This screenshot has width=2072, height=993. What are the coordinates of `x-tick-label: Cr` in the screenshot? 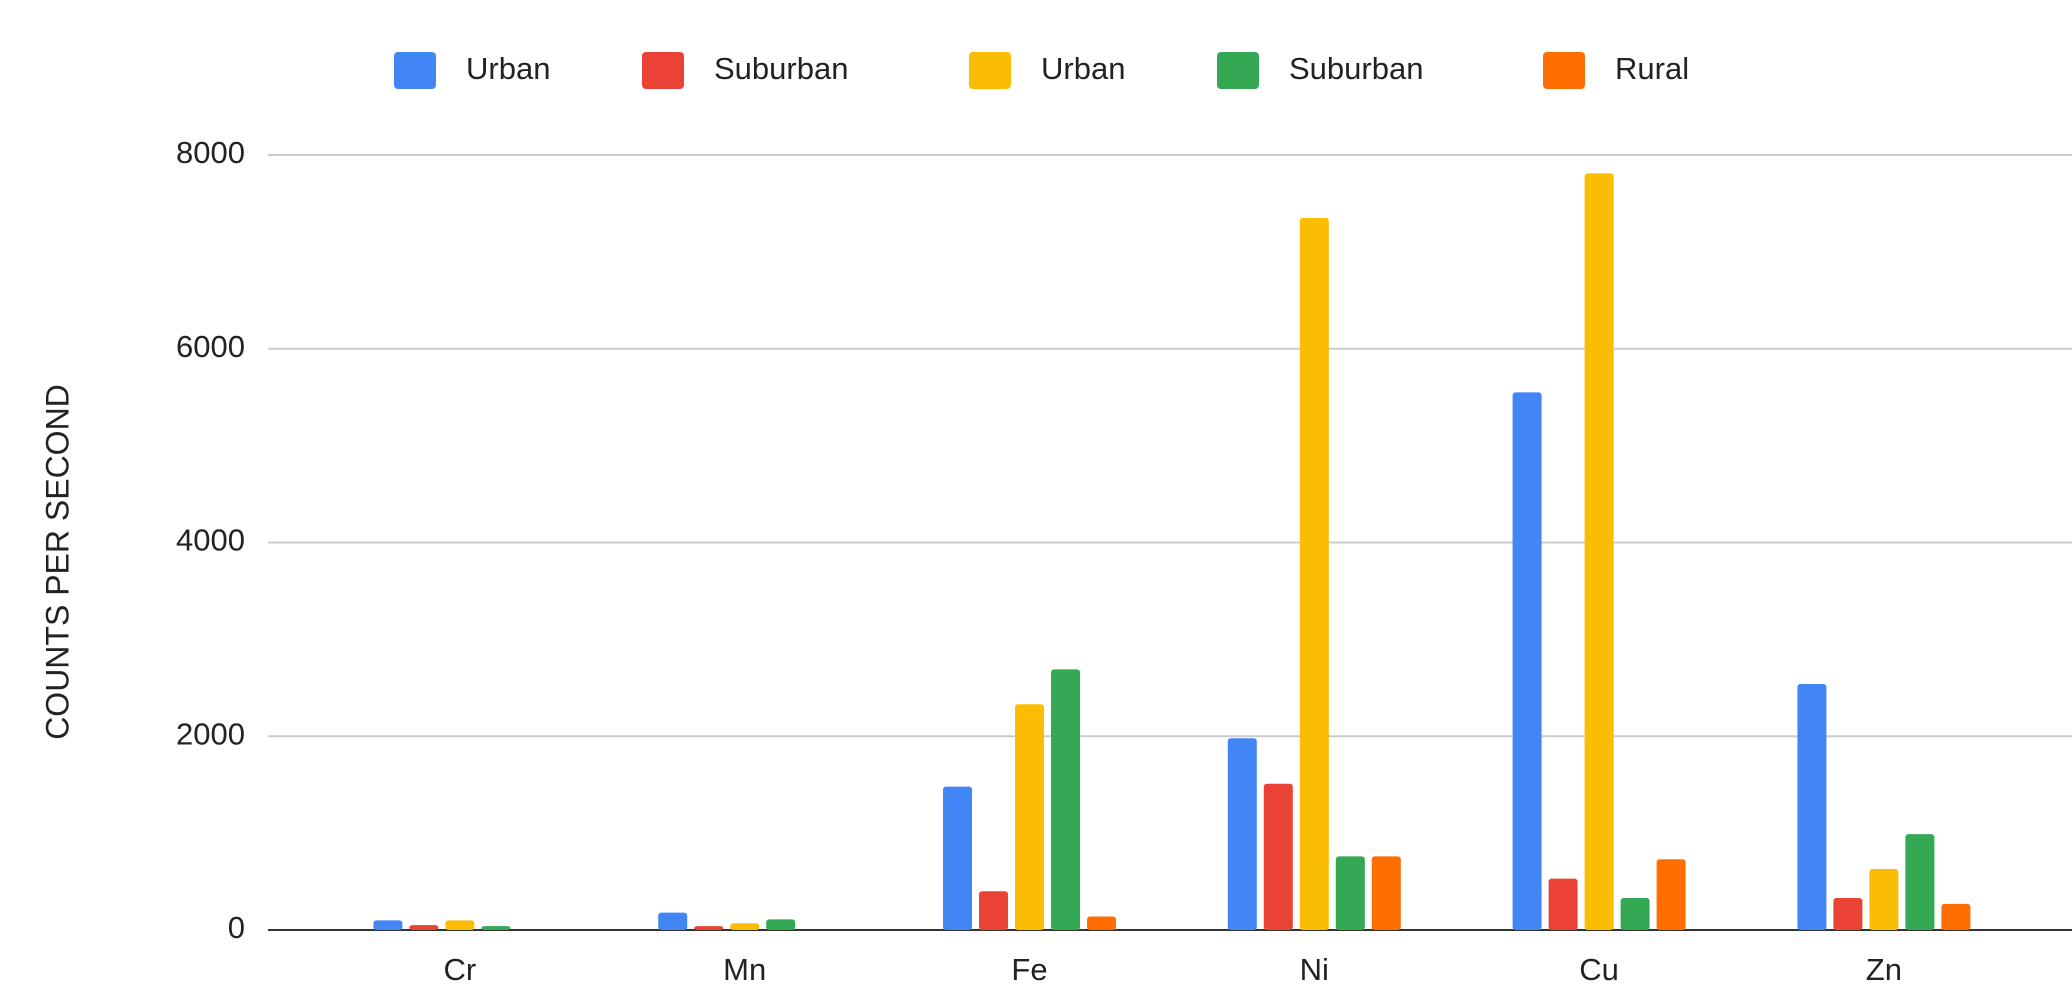 It's located at (460, 969).